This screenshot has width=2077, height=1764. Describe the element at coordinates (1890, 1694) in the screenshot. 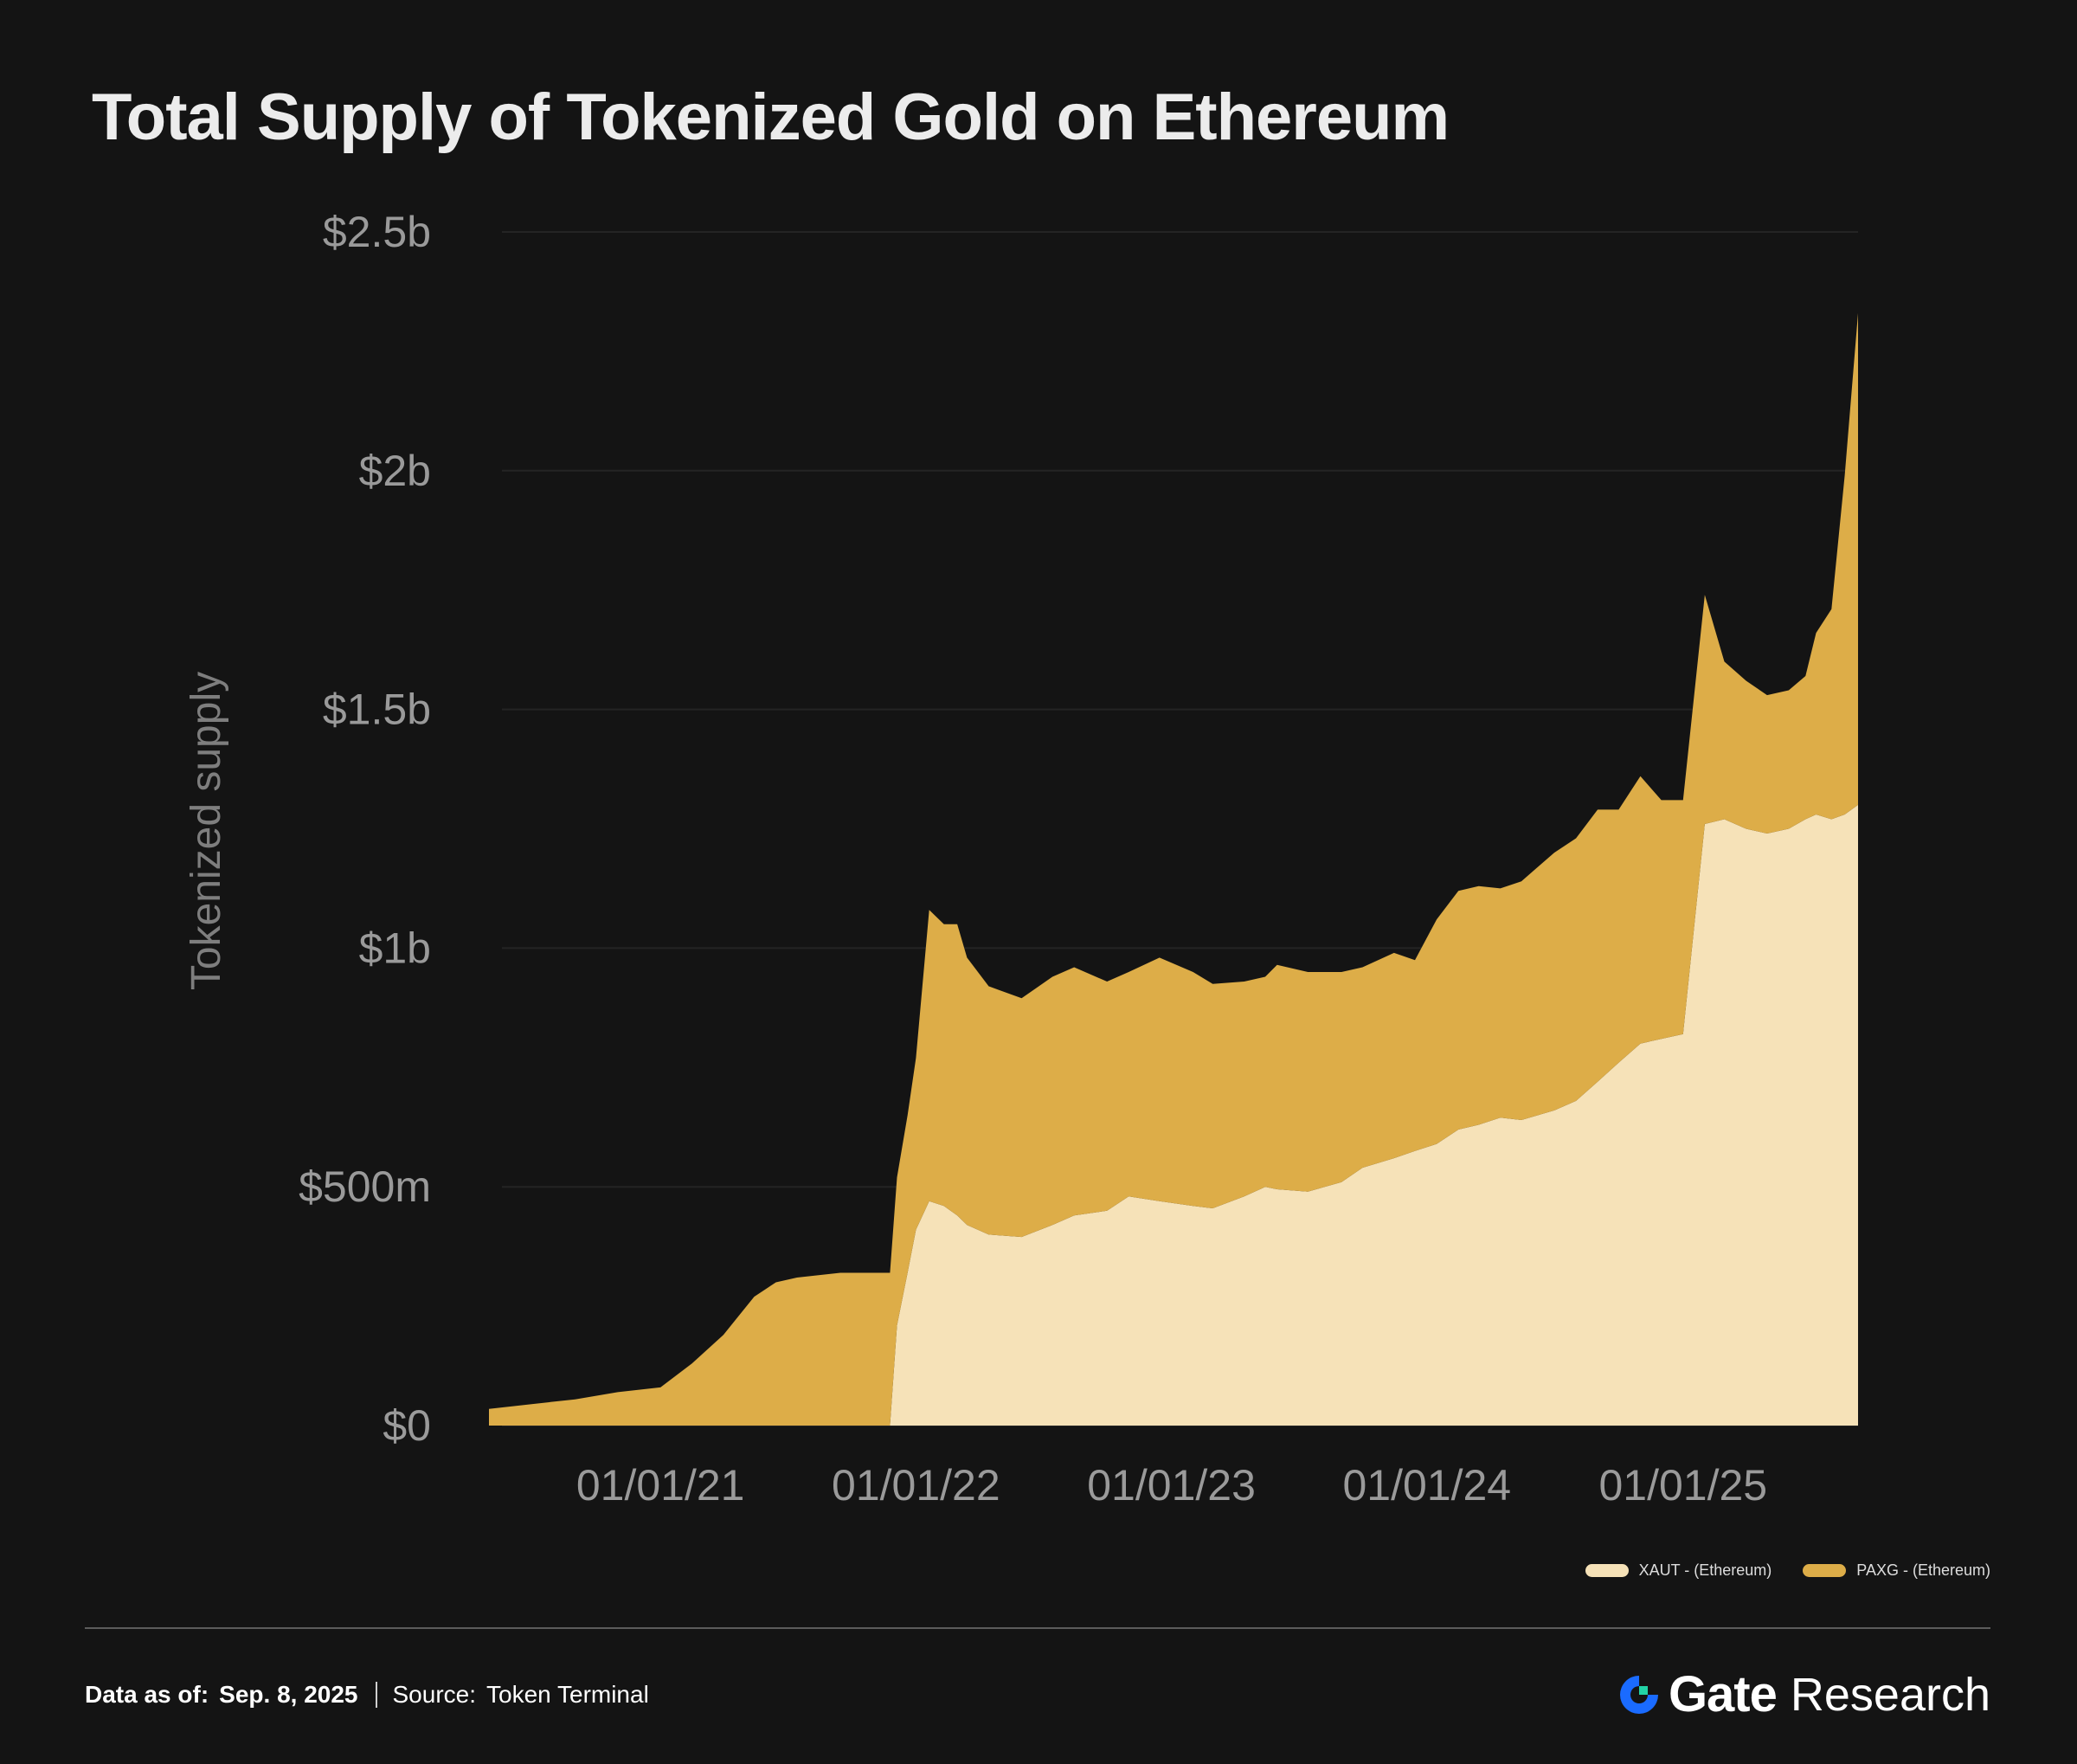

I see `brand-suffix: Research` at that location.